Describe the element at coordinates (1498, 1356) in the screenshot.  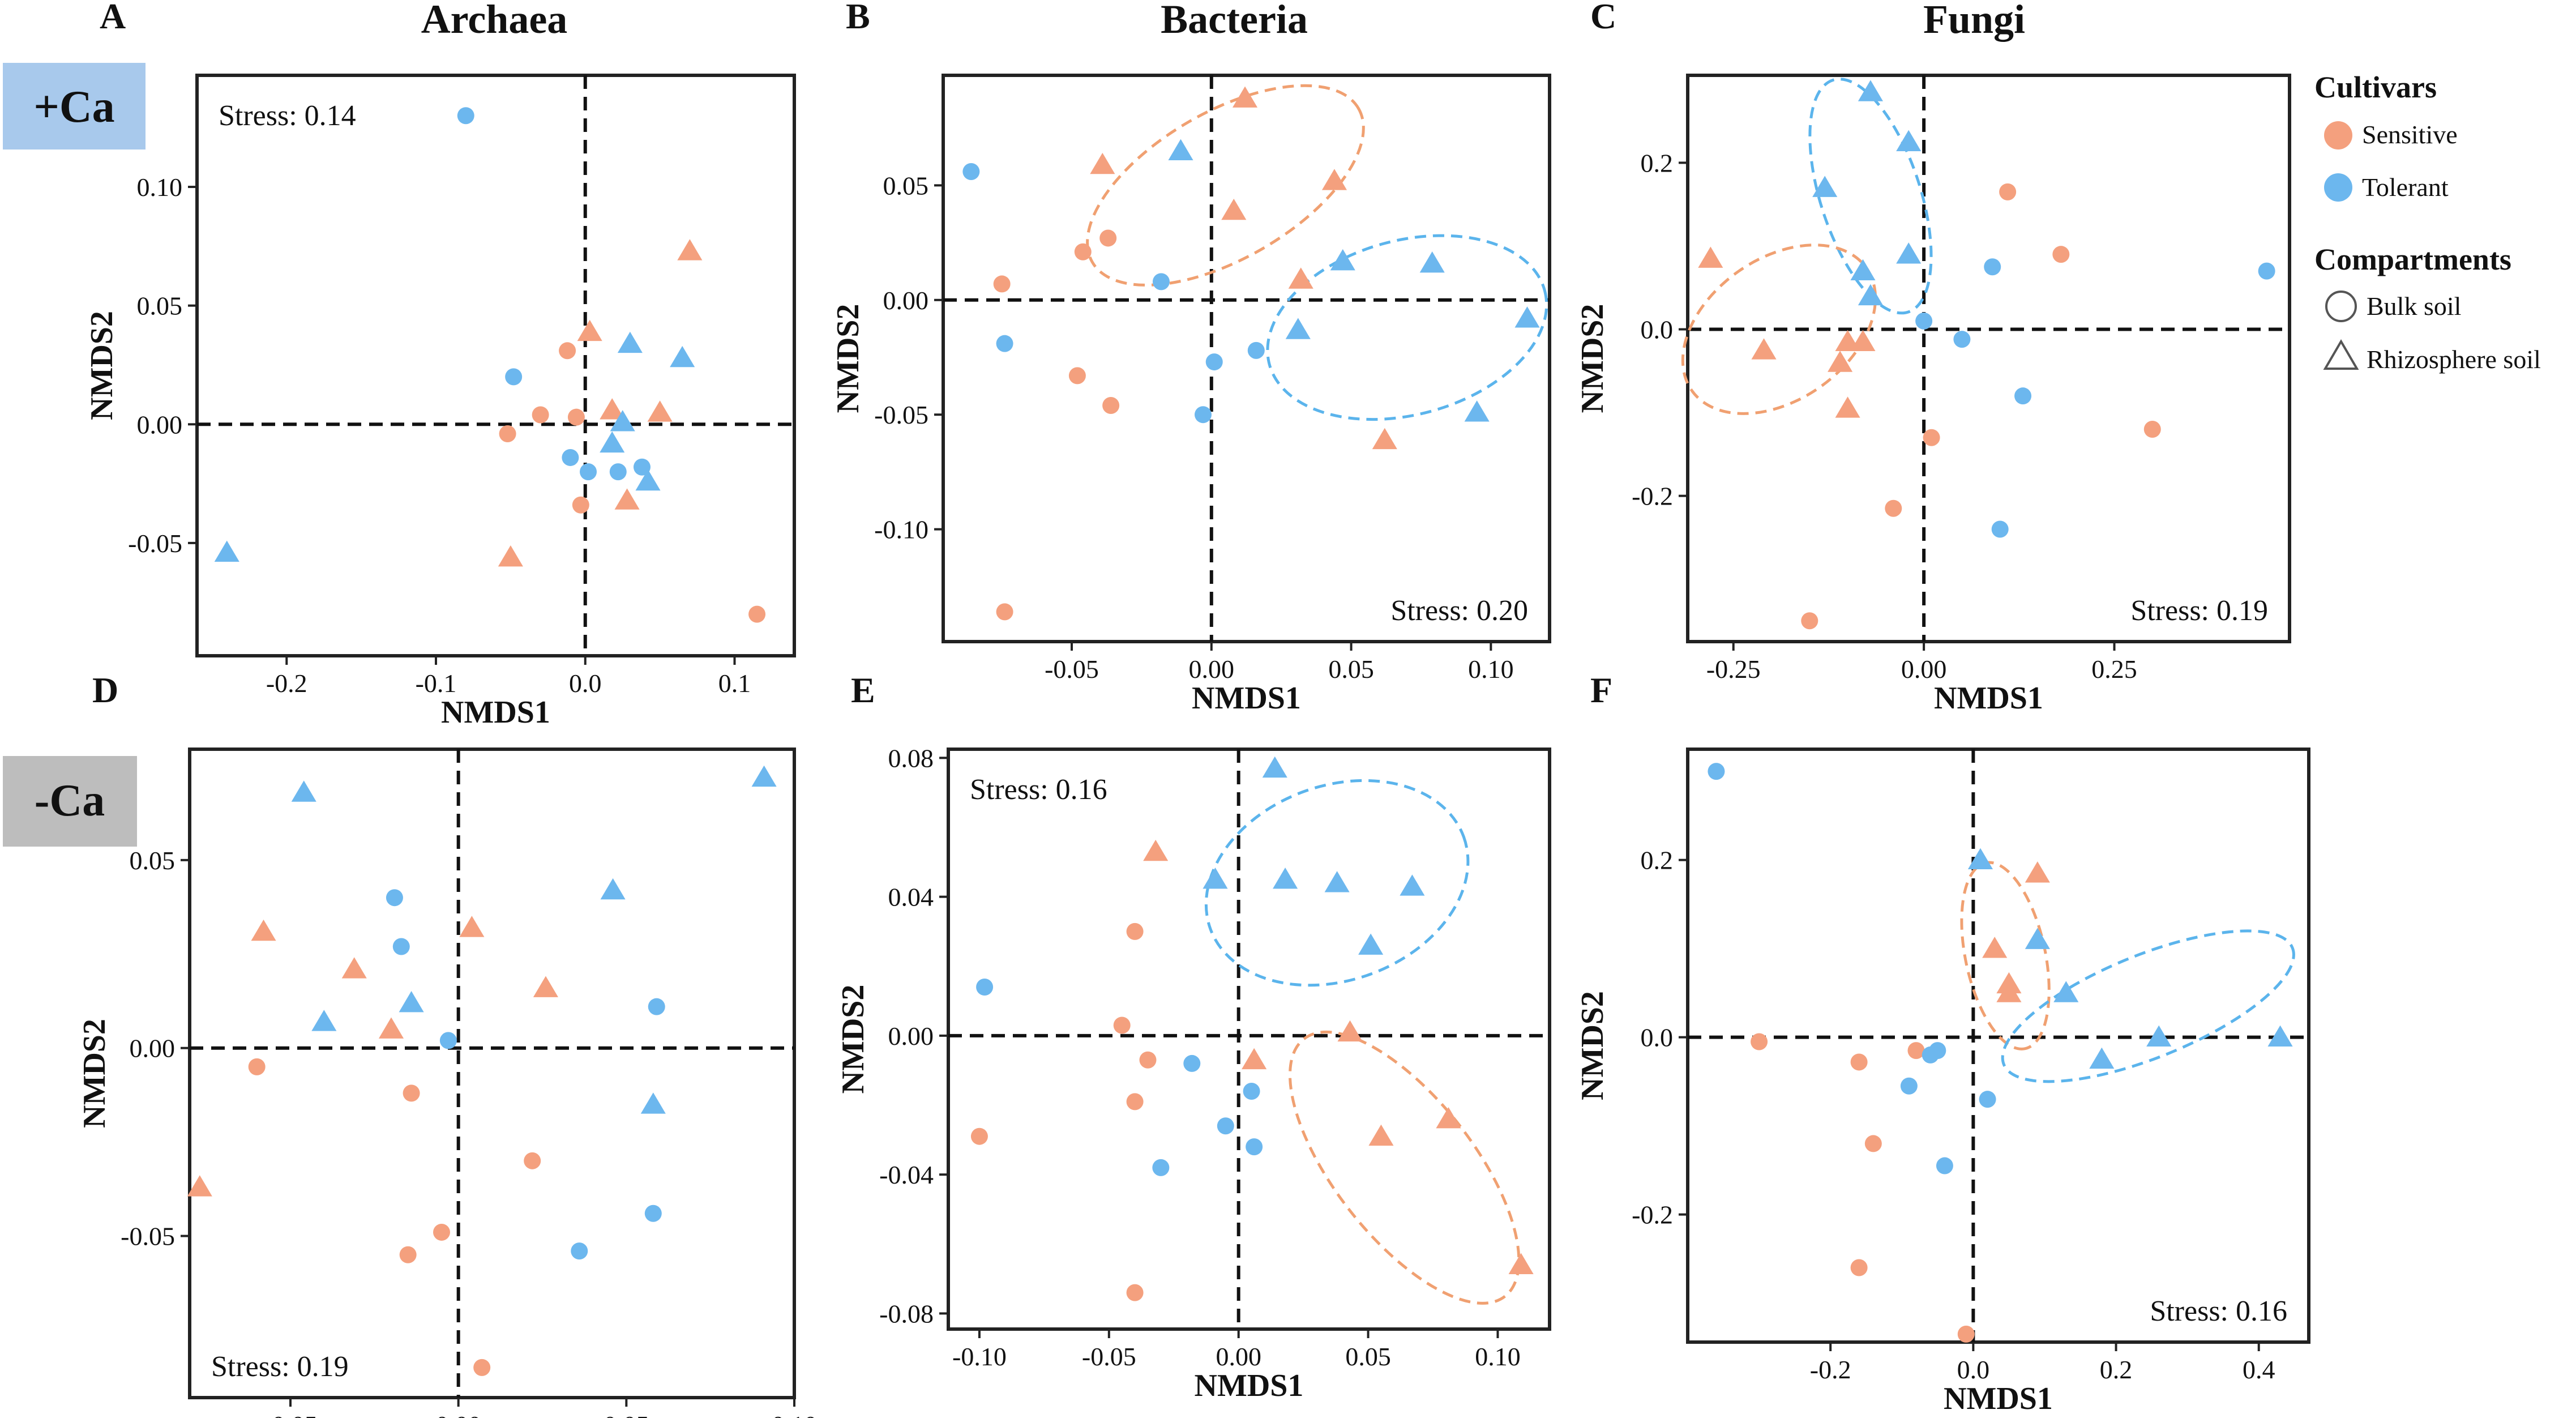
I see `x-tick-label: 0.10` at that location.